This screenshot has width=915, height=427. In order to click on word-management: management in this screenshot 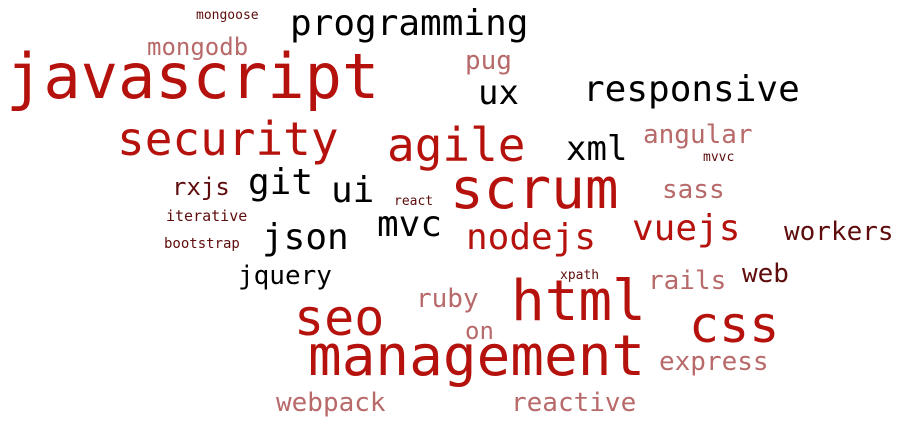, I will do `click(477, 356)`.